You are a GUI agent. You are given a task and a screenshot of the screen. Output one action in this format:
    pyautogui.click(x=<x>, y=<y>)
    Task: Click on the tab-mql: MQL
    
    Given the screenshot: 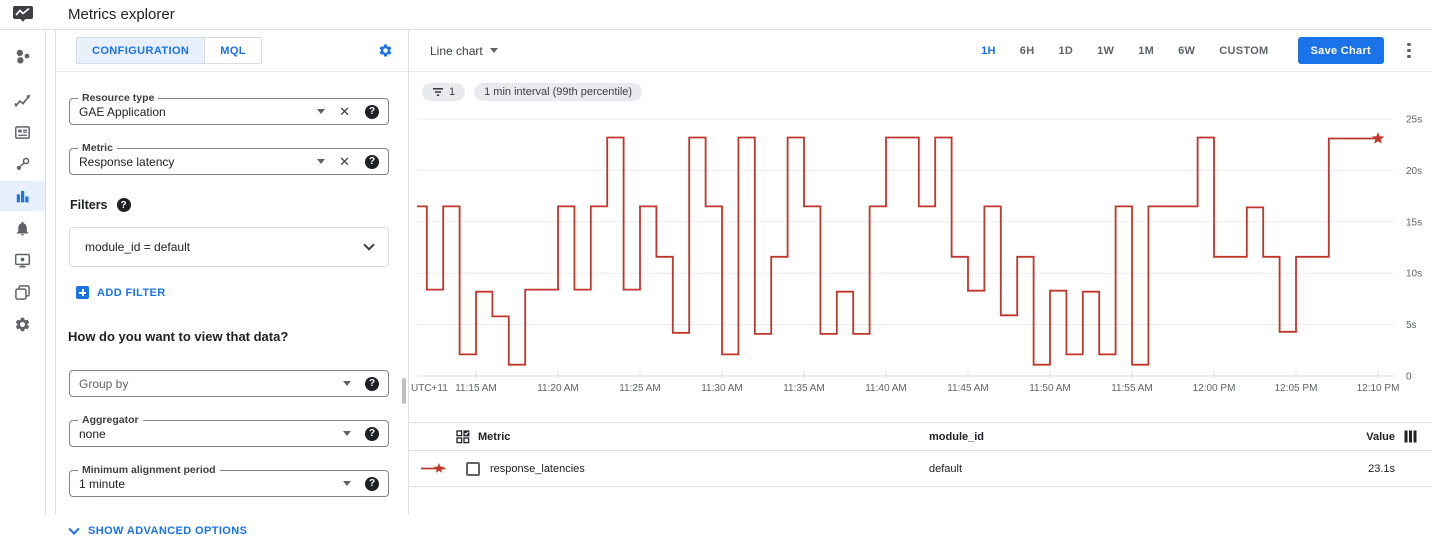 What is the action you would take?
    pyautogui.click(x=232, y=50)
    